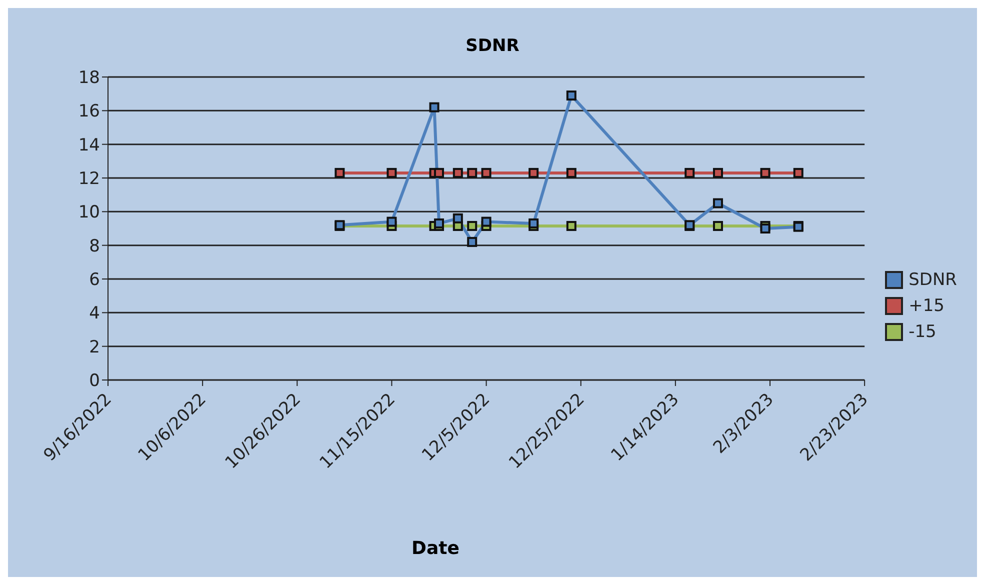 This screenshot has height=585, width=985. Describe the element at coordinates (435, 548) in the screenshot. I see `x-axis-title: Date` at that location.